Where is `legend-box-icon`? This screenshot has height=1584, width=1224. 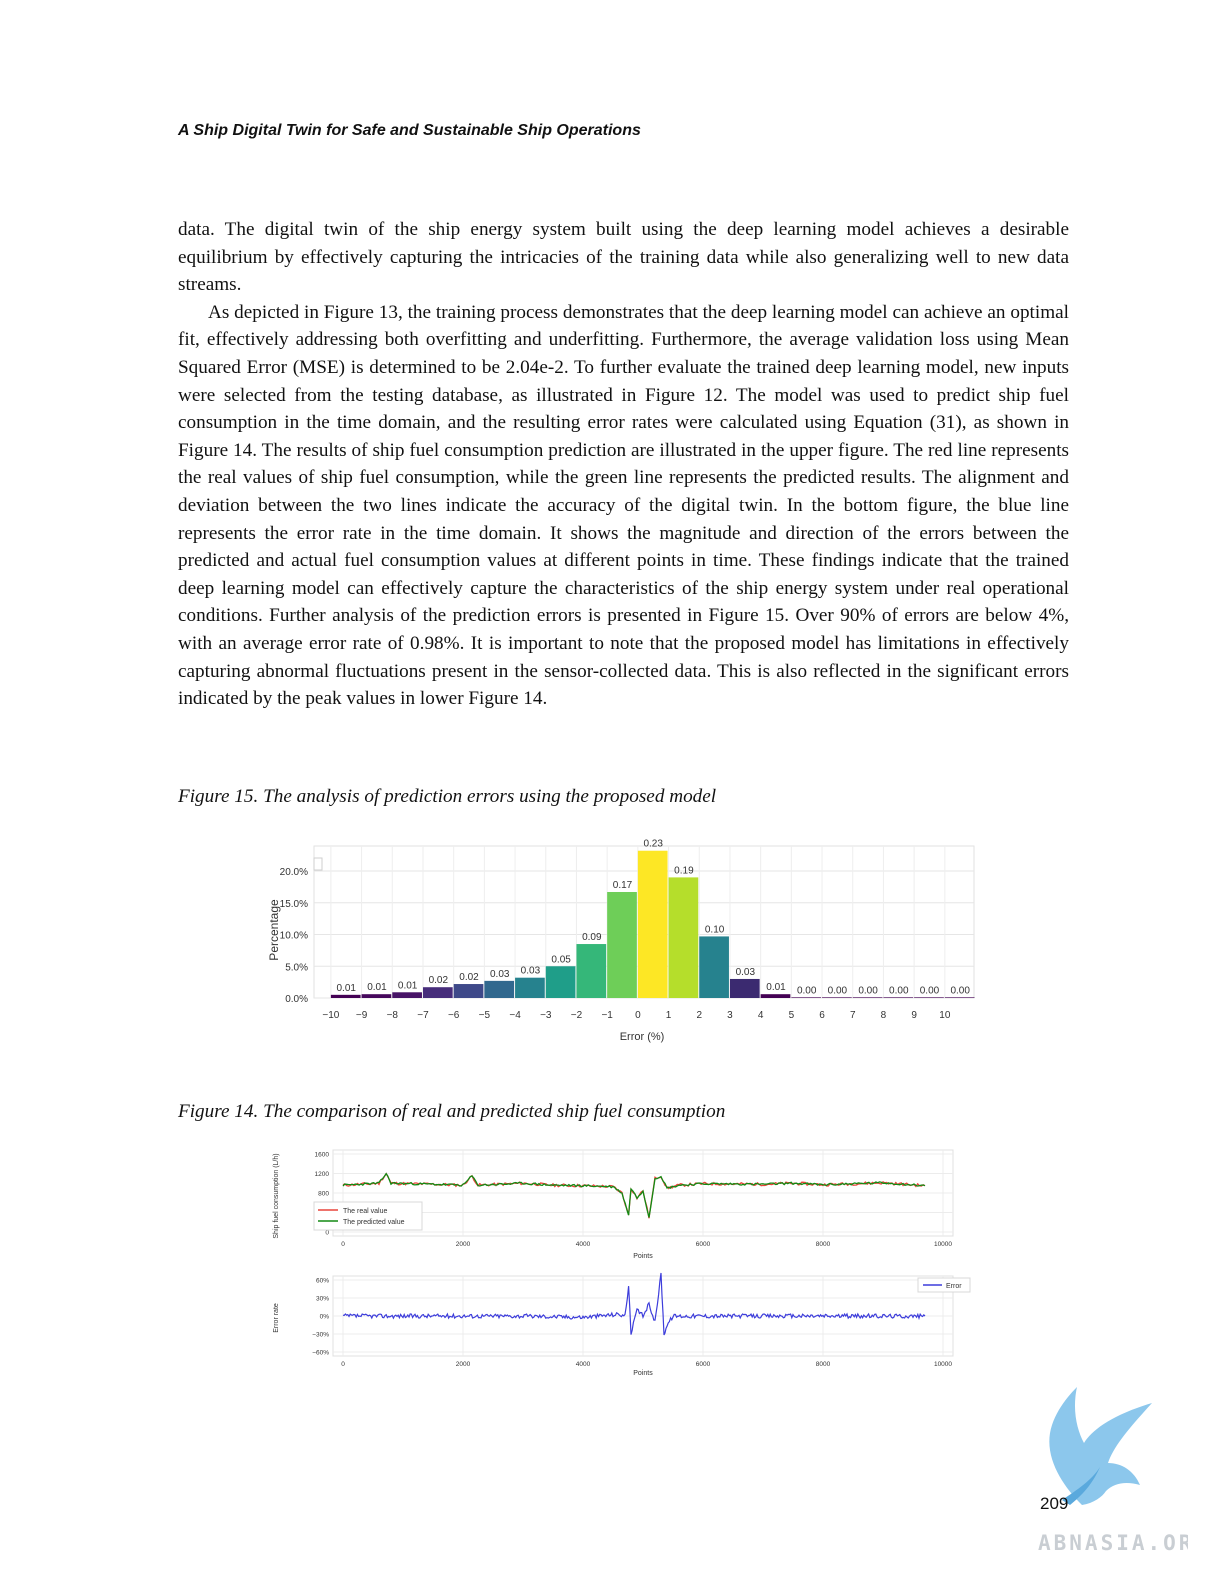
legend-box-icon is located at coordinates (318, 864).